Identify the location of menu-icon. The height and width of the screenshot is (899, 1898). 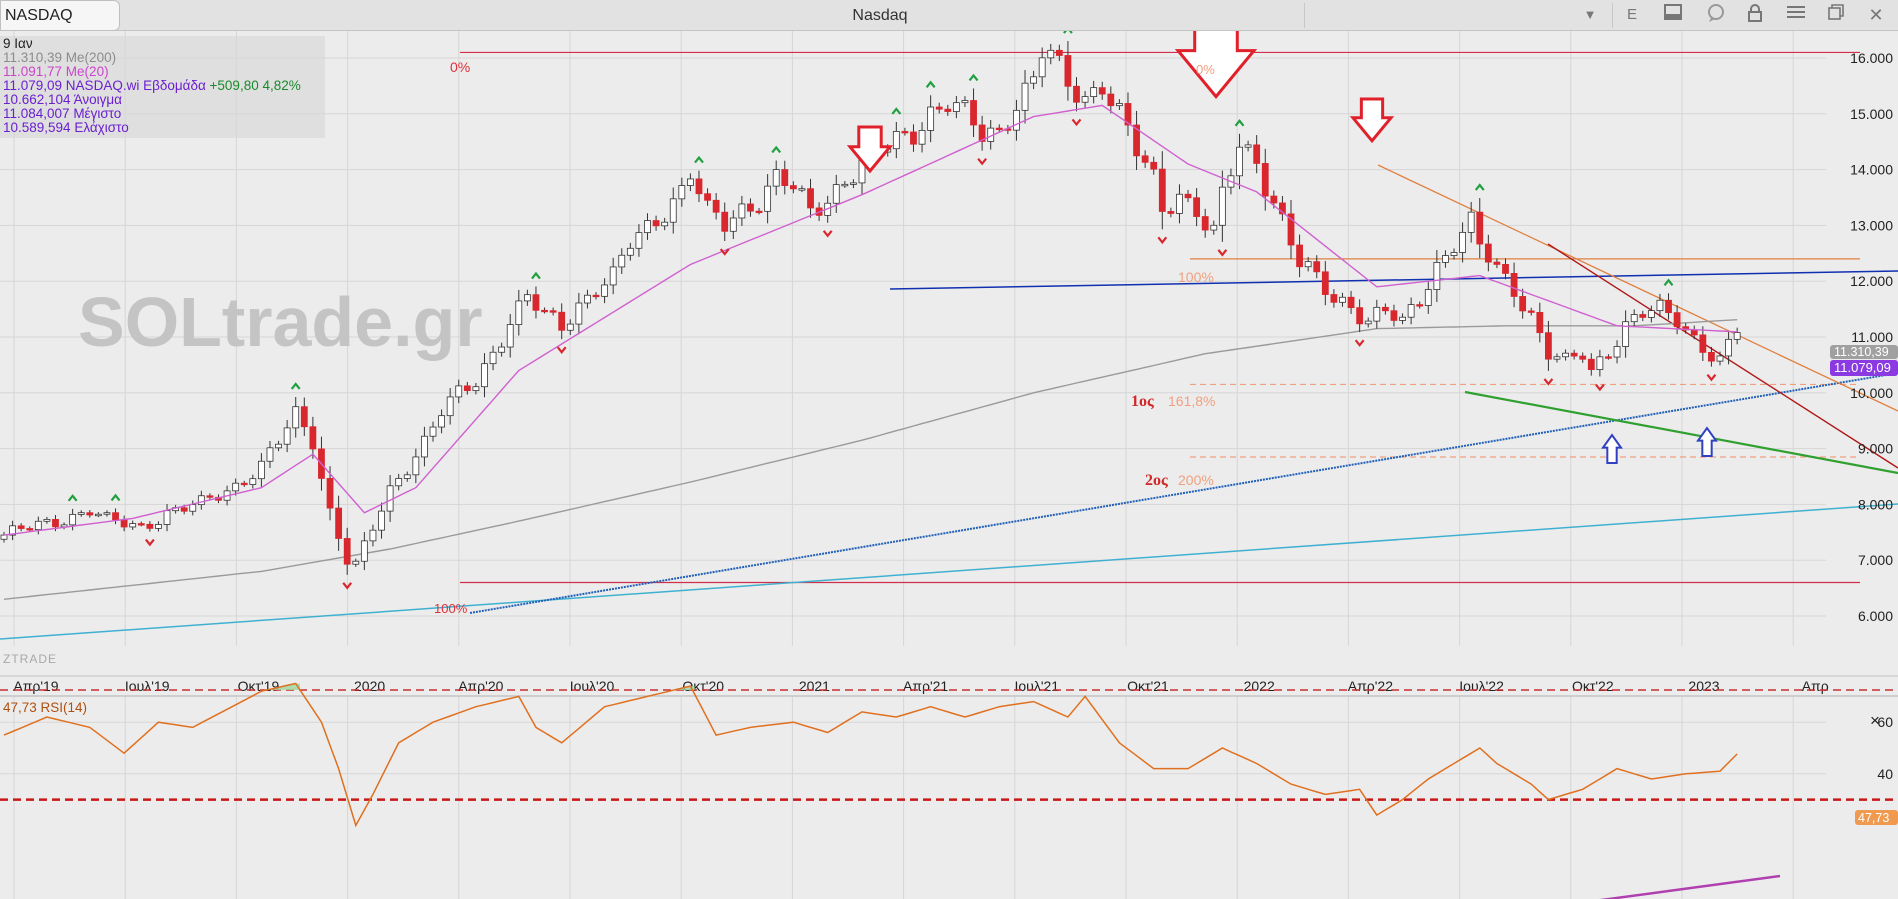
(1796, 15).